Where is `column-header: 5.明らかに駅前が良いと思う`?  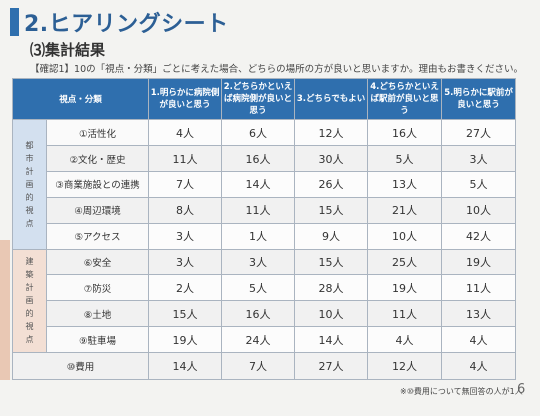 column-header: 5.明らかに駅前が良いと思う is located at coordinates (479, 99).